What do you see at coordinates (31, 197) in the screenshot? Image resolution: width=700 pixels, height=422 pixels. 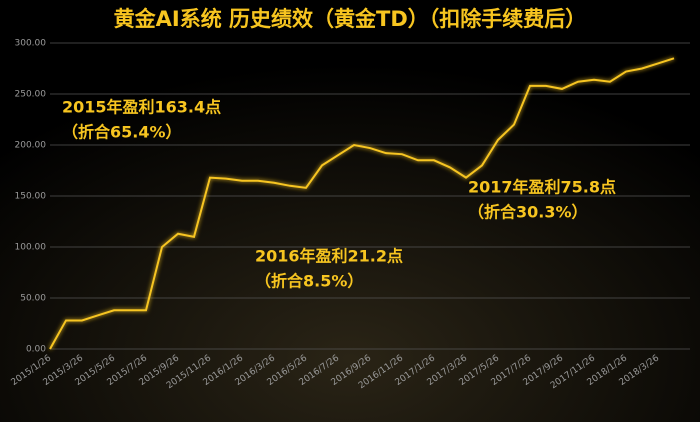 I see `y-tick-label: 150.00` at bounding box center [31, 197].